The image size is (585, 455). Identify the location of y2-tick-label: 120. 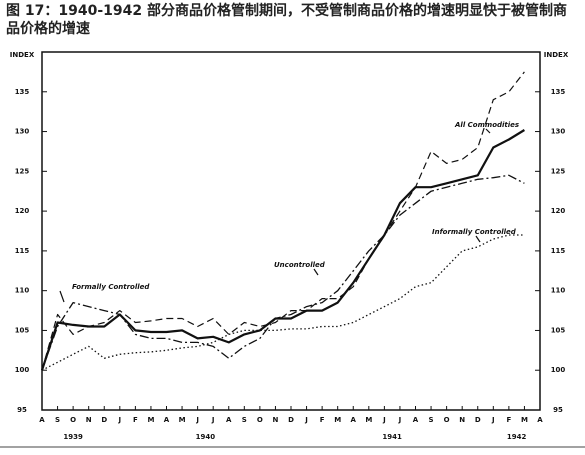
(558, 211).